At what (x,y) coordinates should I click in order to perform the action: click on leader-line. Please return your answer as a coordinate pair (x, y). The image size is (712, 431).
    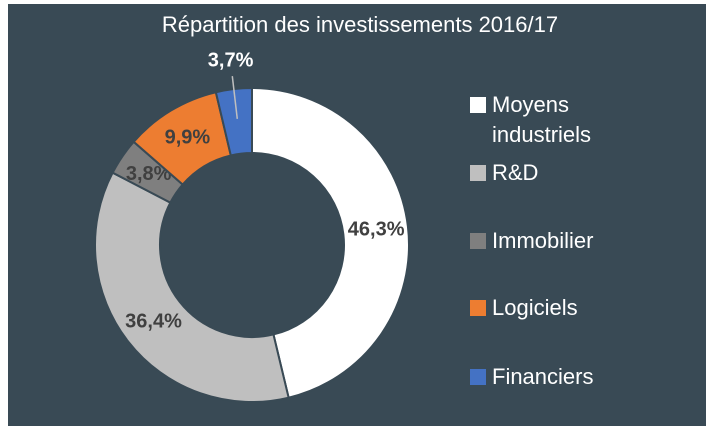
    Looking at the image, I should click on (235, 97).